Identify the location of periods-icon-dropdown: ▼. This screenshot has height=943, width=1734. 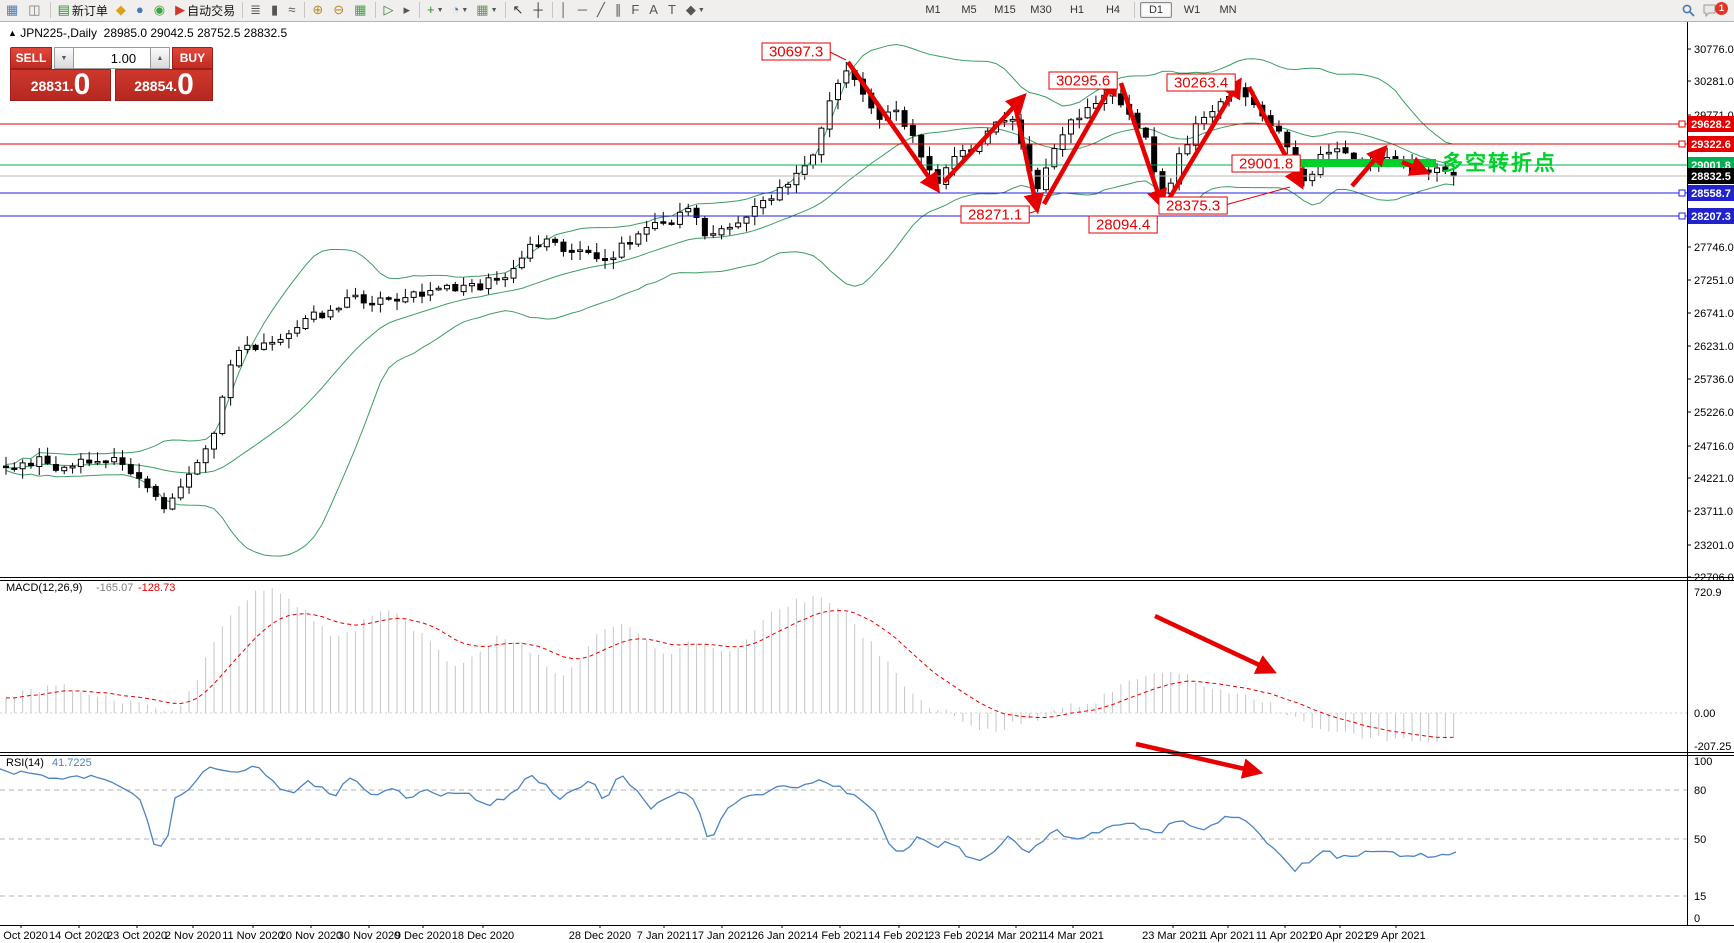
(465, 10).